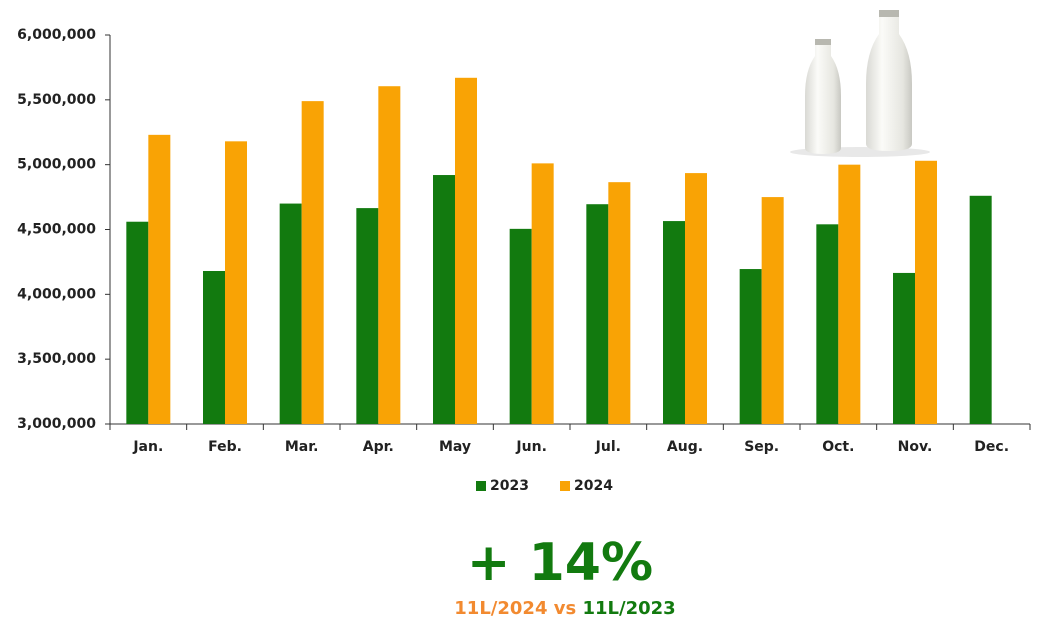 The height and width of the screenshot is (626, 1053). What do you see at coordinates (56, 294) in the screenshot?
I see `y-tick-label: 4,000,000` at bounding box center [56, 294].